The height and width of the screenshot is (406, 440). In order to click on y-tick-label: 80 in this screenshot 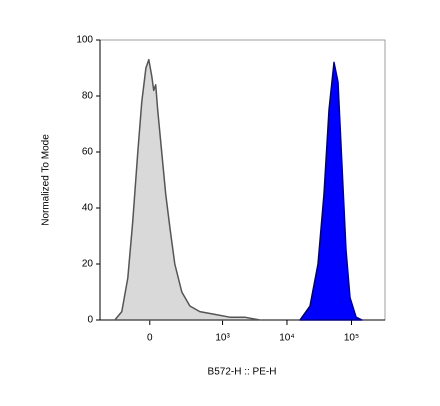, I will do `click(88, 96)`.